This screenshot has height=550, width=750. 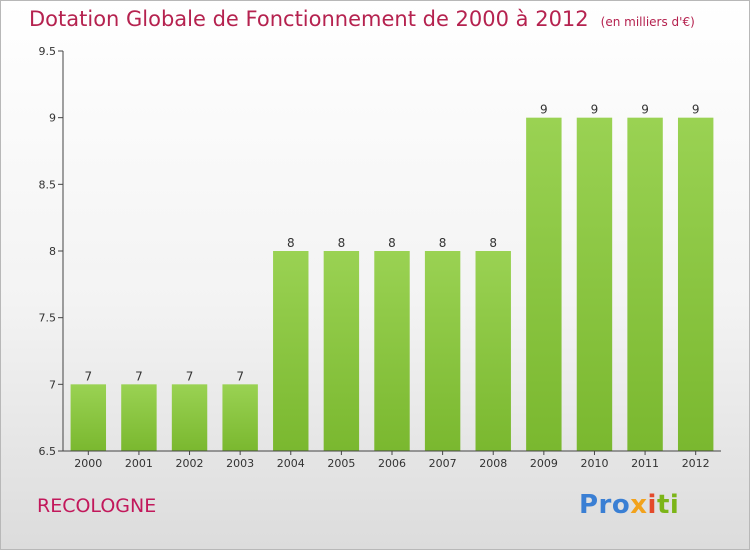 I want to click on x-tick-label: 2007, so click(x=443, y=463).